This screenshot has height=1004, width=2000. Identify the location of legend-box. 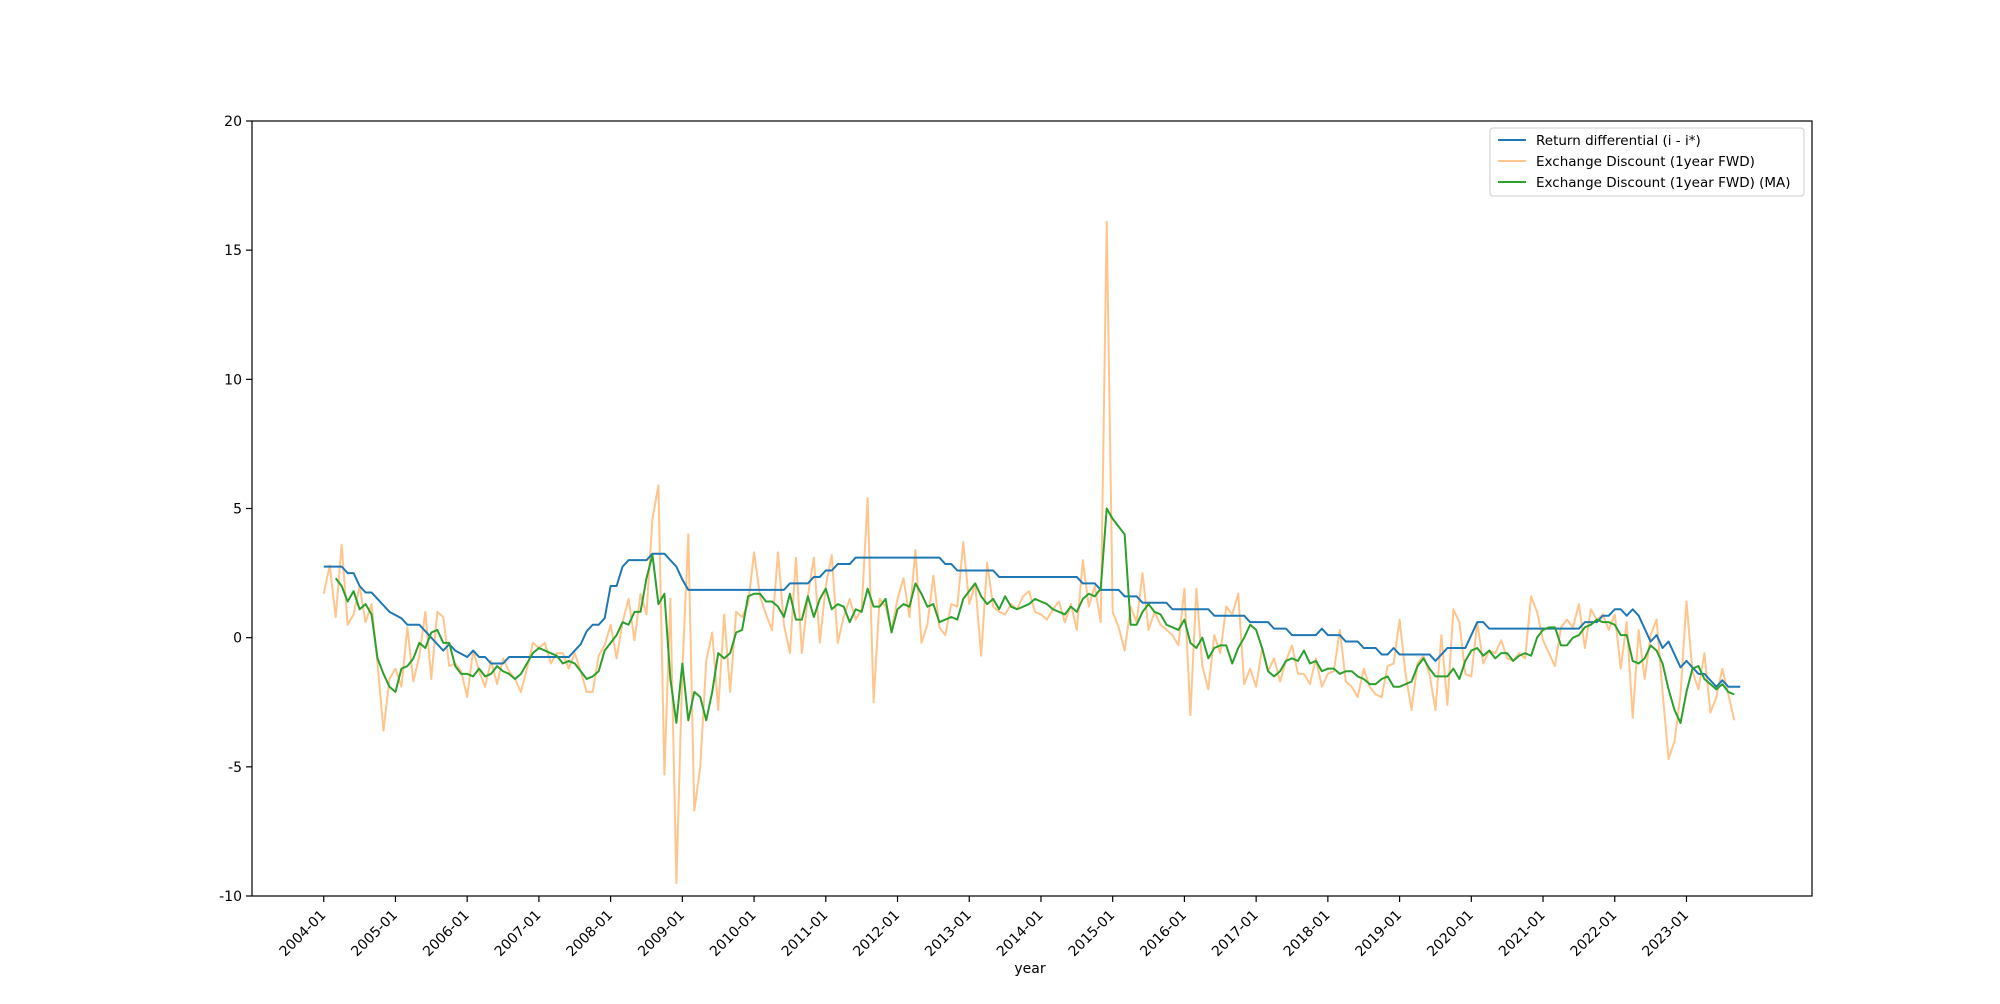
(1647, 162).